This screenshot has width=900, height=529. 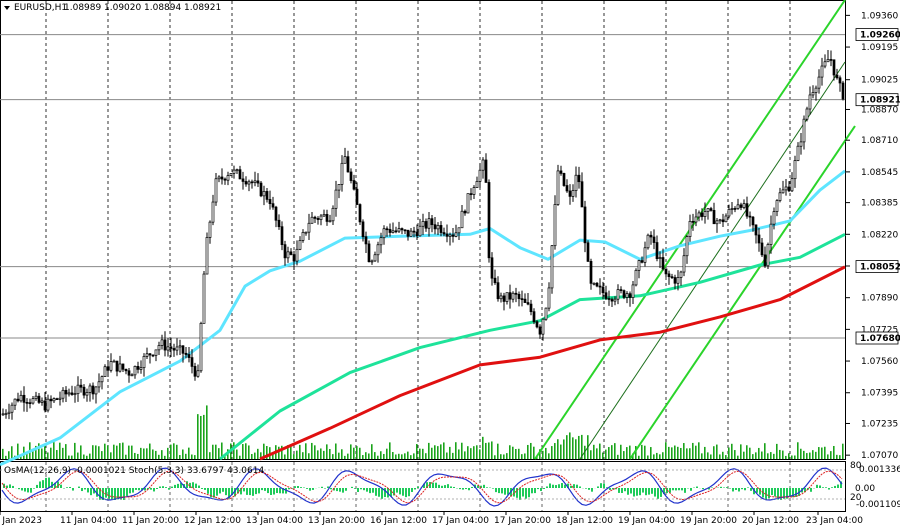 What do you see at coordinates (879, 235) in the screenshot?
I see `price-tick-label: 1.08220` at bounding box center [879, 235].